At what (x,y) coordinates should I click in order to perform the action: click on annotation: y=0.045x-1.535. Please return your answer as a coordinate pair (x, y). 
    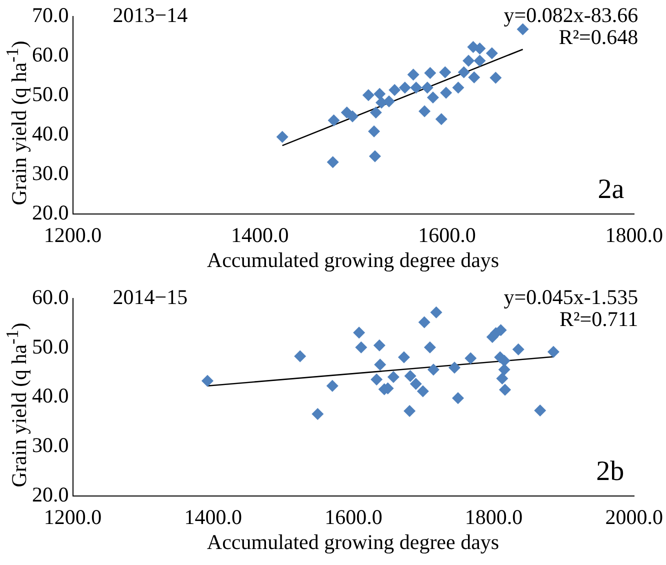
    Looking at the image, I should click on (571, 297).